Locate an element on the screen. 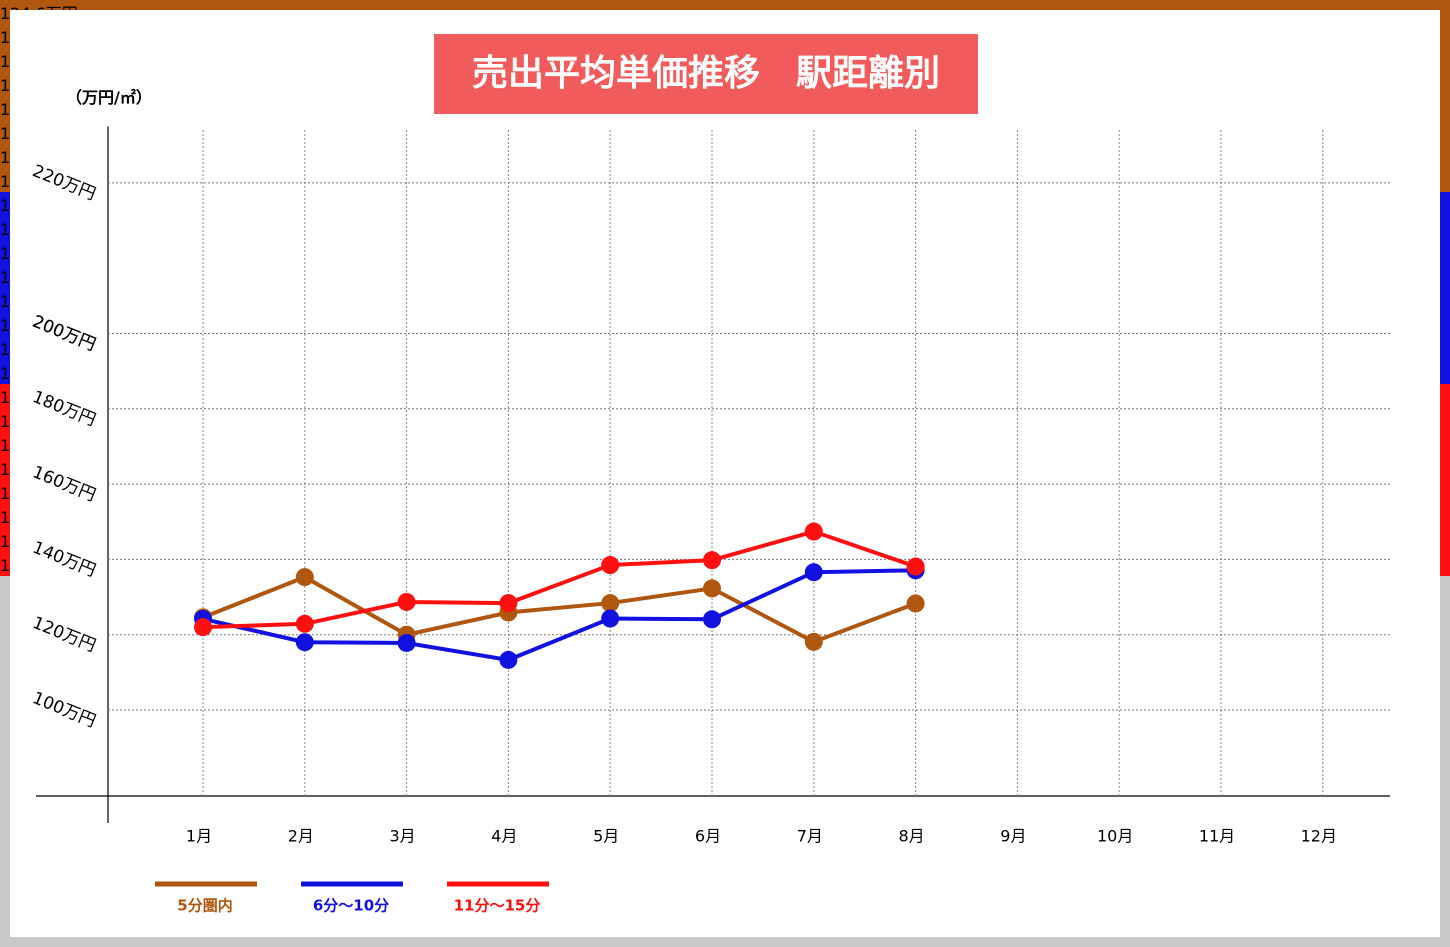 The width and height of the screenshot is (1450, 947). y-tick-label: 200万円 is located at coordinates (63, 333).